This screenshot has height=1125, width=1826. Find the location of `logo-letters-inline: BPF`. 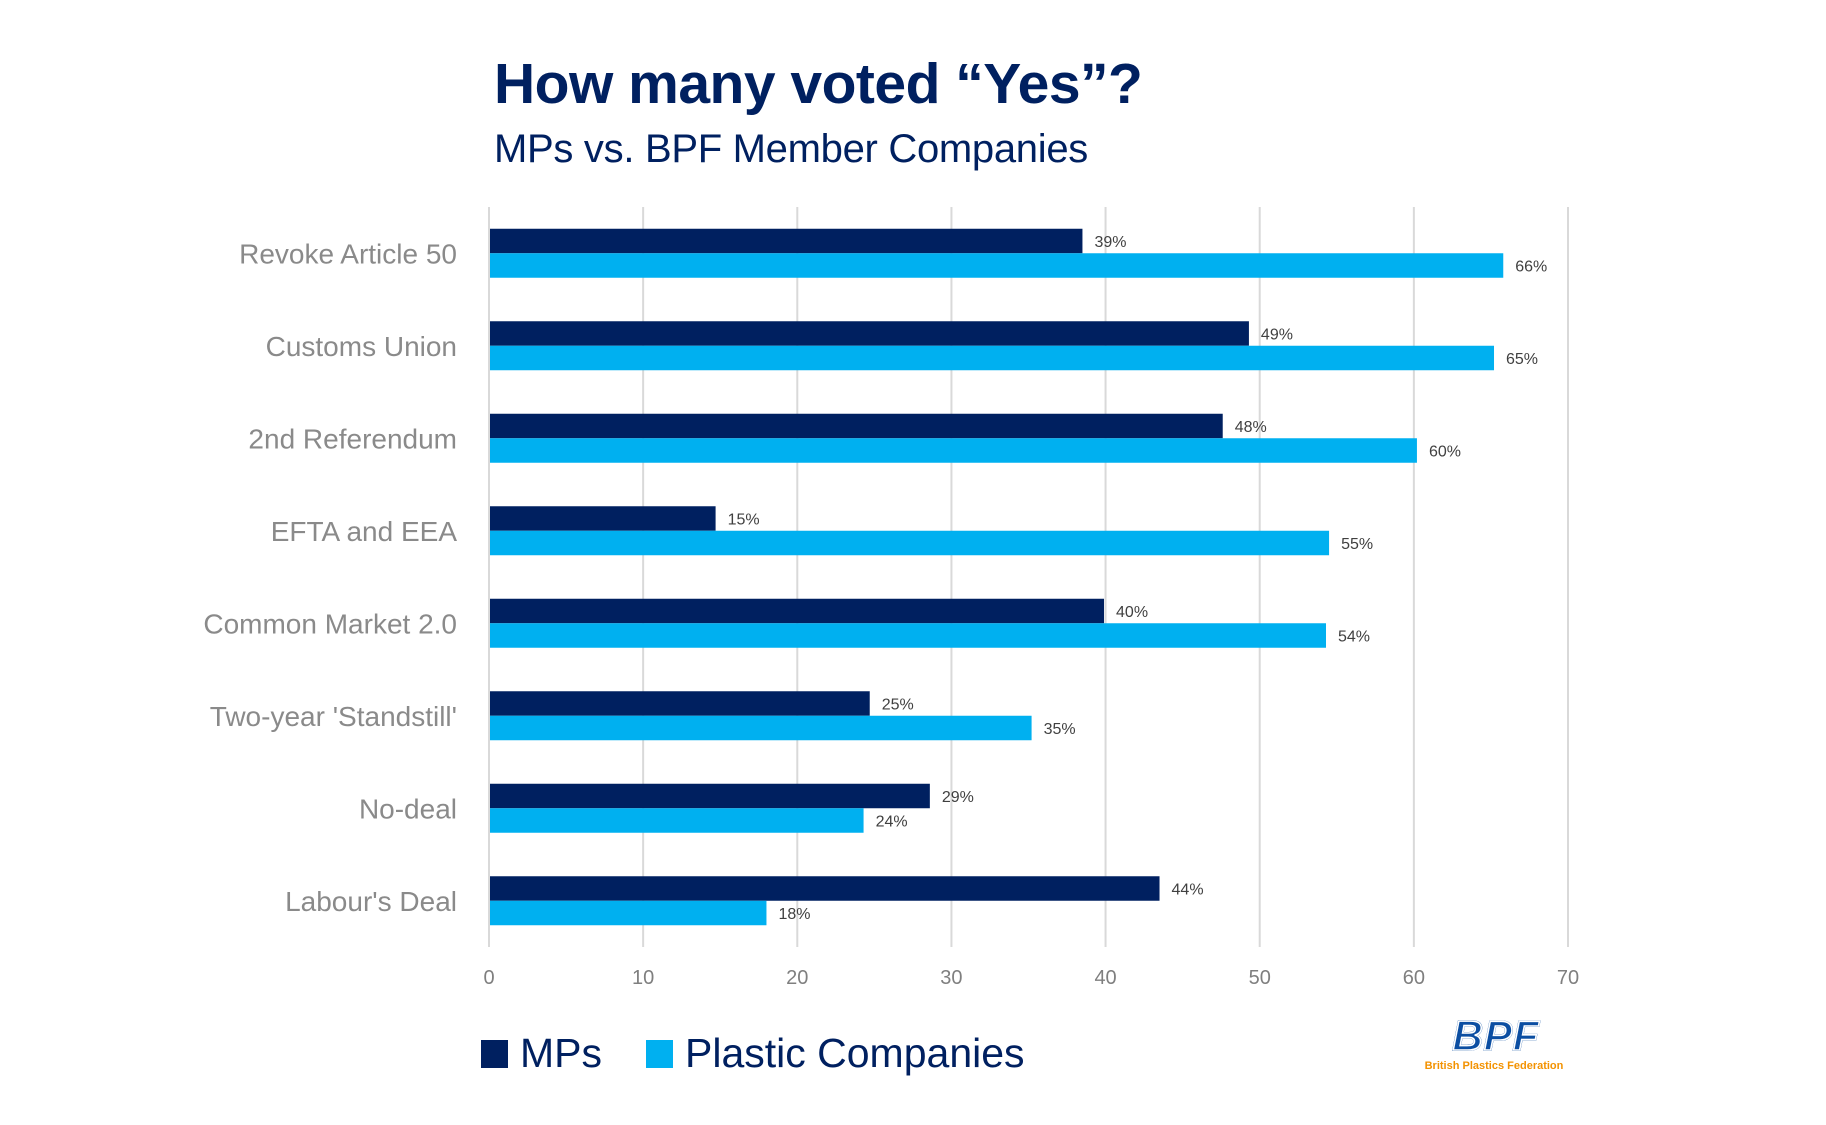

logo-letters-inline: BPF is located at coordinates (1496, 1036).